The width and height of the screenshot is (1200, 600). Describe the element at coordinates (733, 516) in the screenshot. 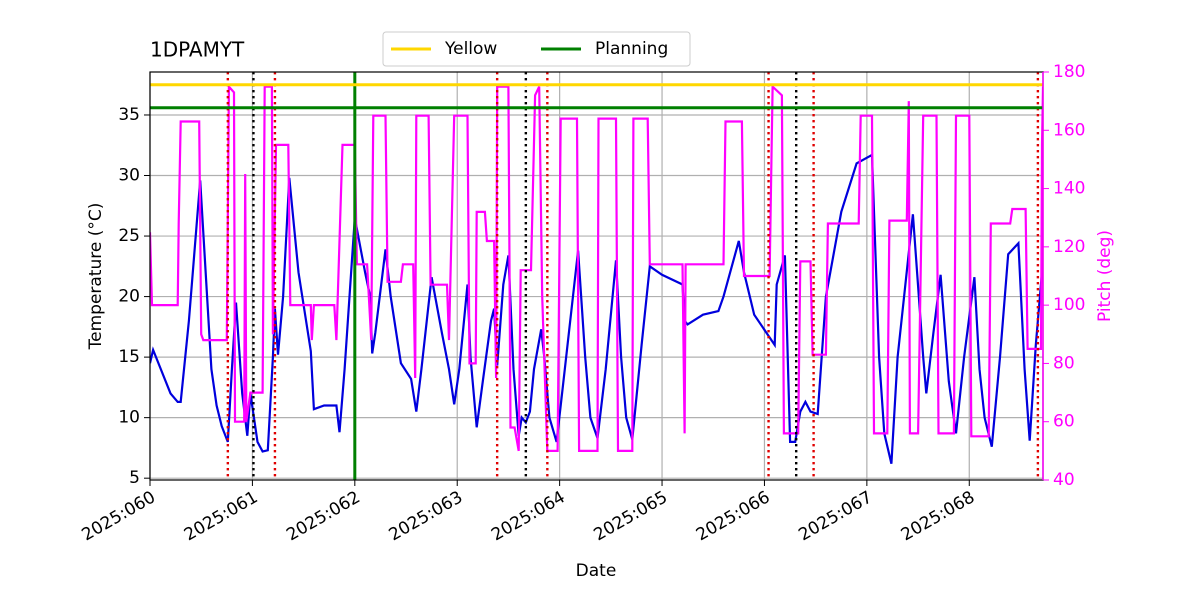

I see `x-tick-label: 2025:066` at that location.